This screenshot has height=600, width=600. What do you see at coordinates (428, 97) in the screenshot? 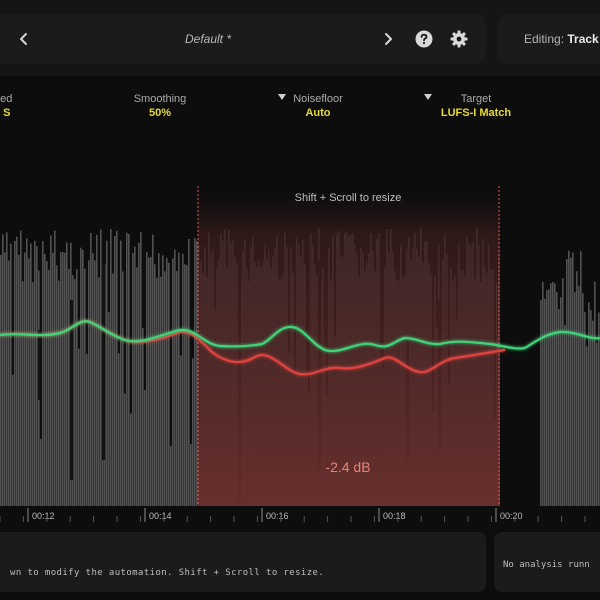
I see `target-dropdown-icon` at bounding box center [428, 97].